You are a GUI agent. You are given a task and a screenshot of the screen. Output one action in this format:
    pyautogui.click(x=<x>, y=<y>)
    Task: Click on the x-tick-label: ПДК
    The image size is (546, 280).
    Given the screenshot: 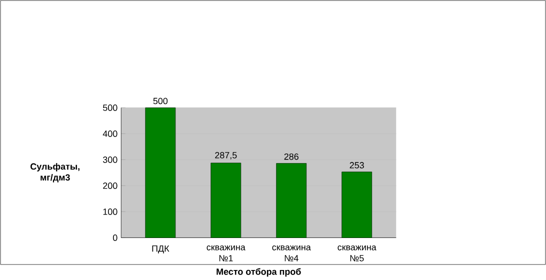 What is the action you would take?
    pyautogui.click(x=161, y=250)
    